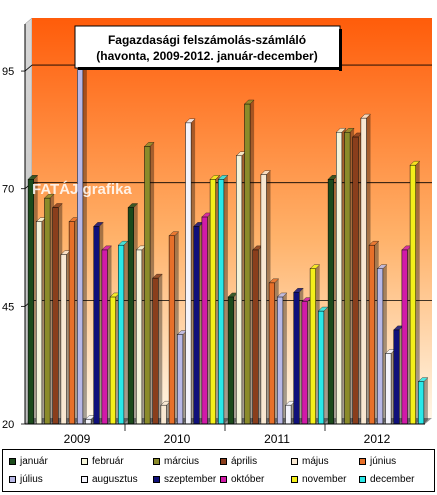  I want to click on legend-label: április, so click(244, 461).